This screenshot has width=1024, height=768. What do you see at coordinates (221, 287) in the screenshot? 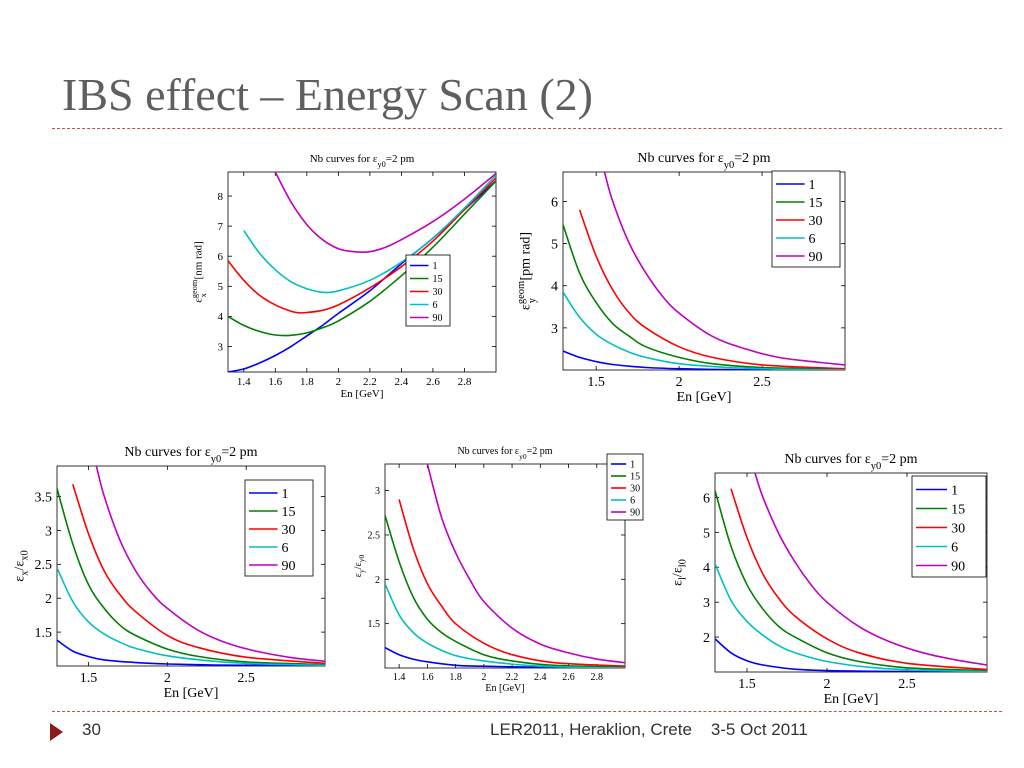
I see `y-tick-label: 5` at bounding box center [221, 287].